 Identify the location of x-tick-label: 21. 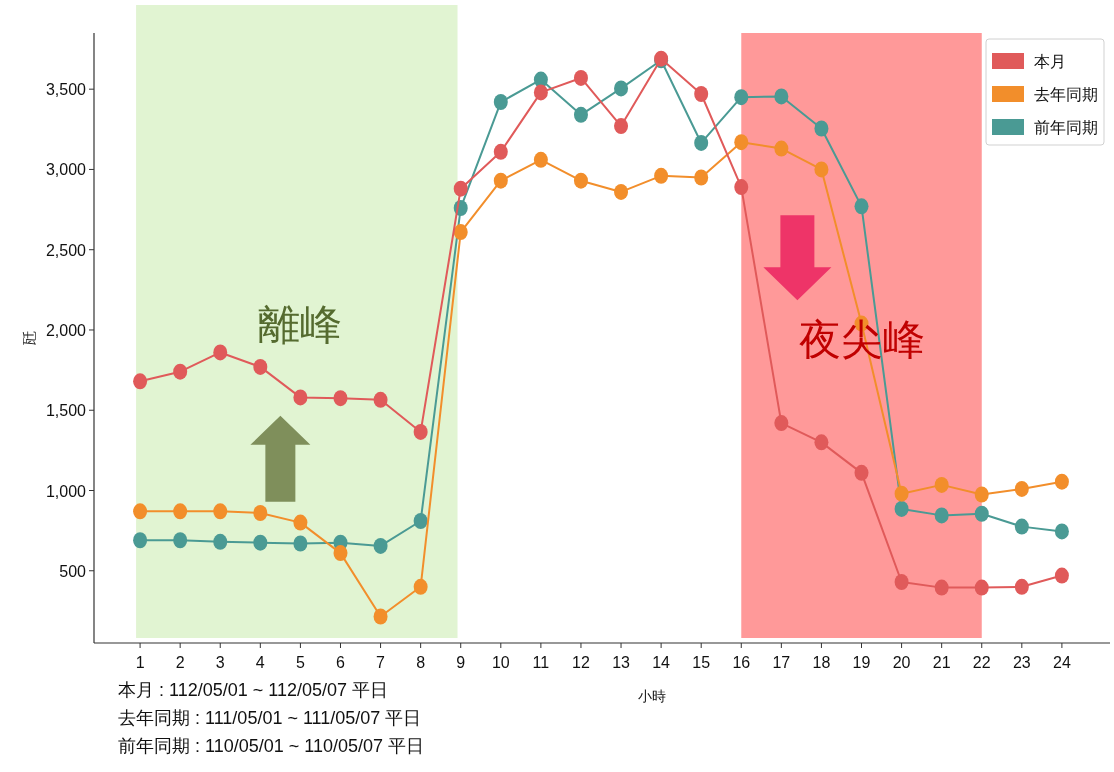
(941, 662).